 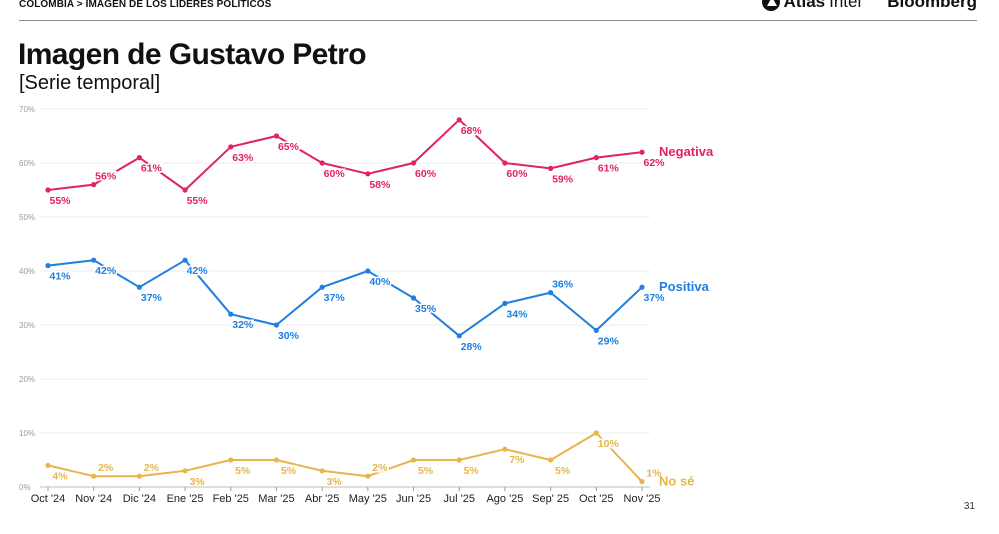 I want to click on x-tick-label: Nov '24, so click(x=93, y=499).